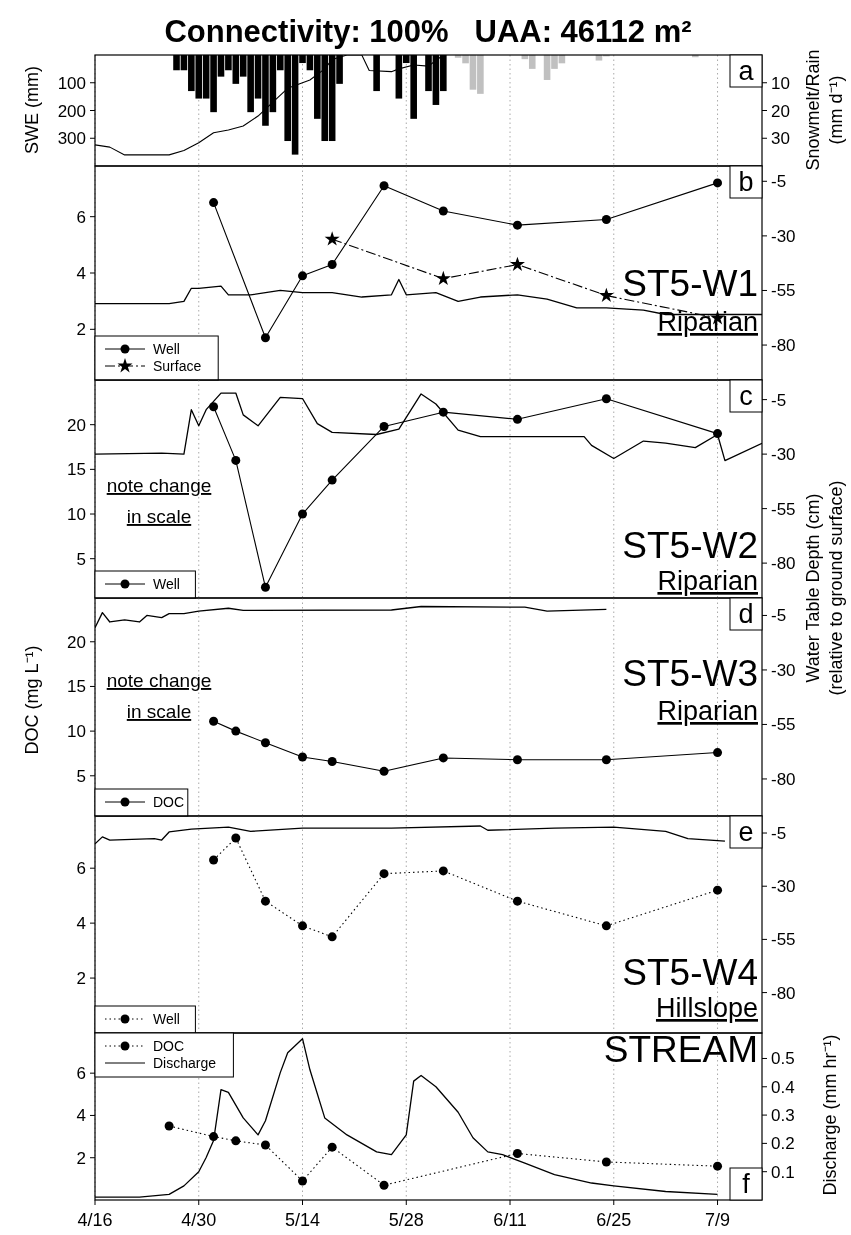  What do you see at coordinates (185, 1063) in the screenshot?
I see `legend-label: Discharge` at bounding box center [185, 1063].